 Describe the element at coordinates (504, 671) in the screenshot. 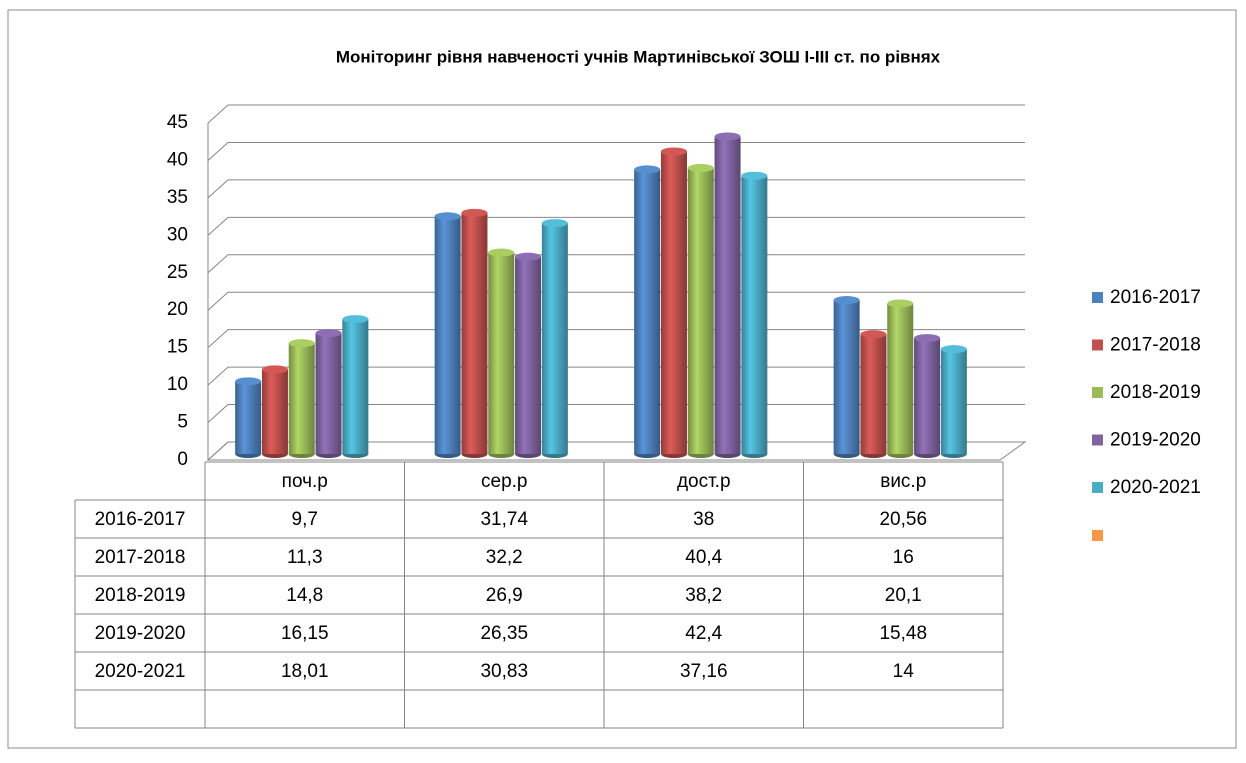

I see `data-label: 30,83` at that location.